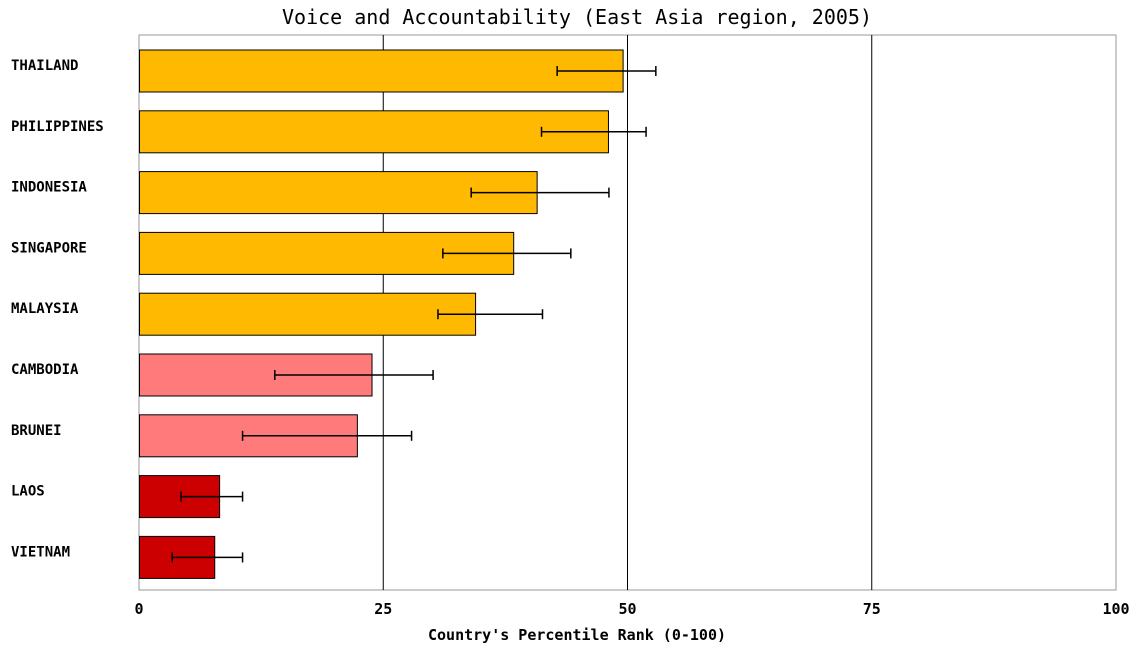 Image resolution: width=1138 pixels, height=646 pixels. Describe the element at coordinates (28, 492) in the screenshot. I see `category-label: LAOS` at that location.